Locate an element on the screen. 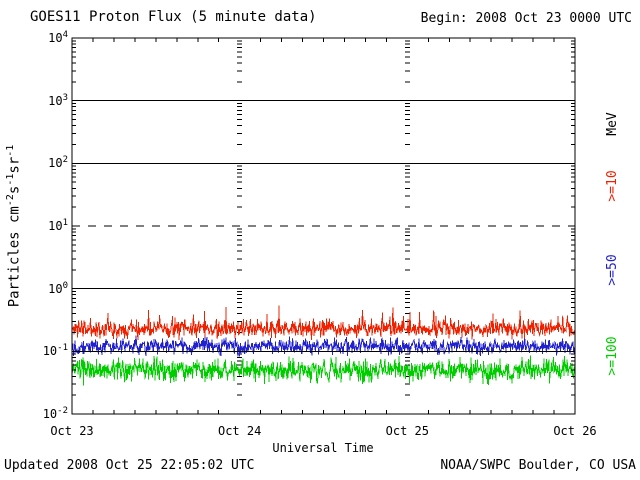 This screenshot has height=480, width=640. y-tick-label: 10⁴ is located at coordinates (58, 37).